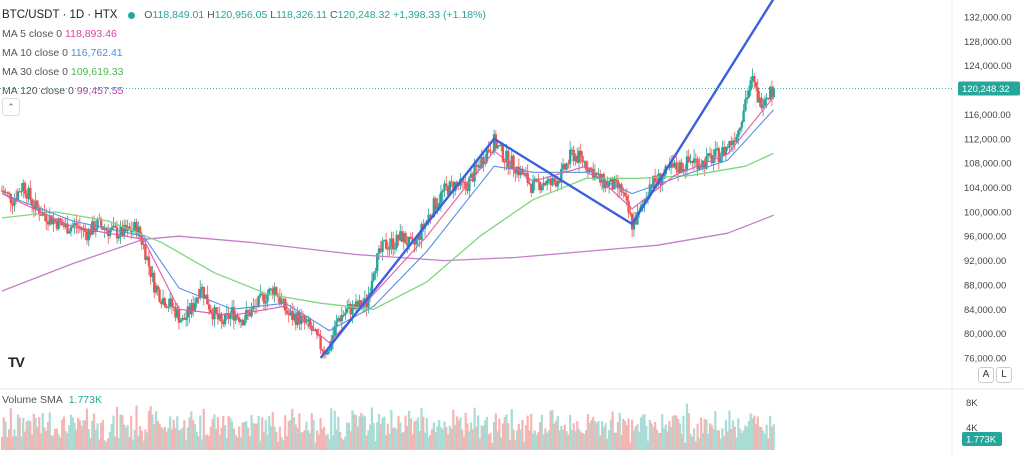 The width and height of the screenshot is (1024, 458). Describe the element at coordinates (62, 53) in the screenshot. I see `ma10-row: MA 10 close 0 116,762.41` at that location.